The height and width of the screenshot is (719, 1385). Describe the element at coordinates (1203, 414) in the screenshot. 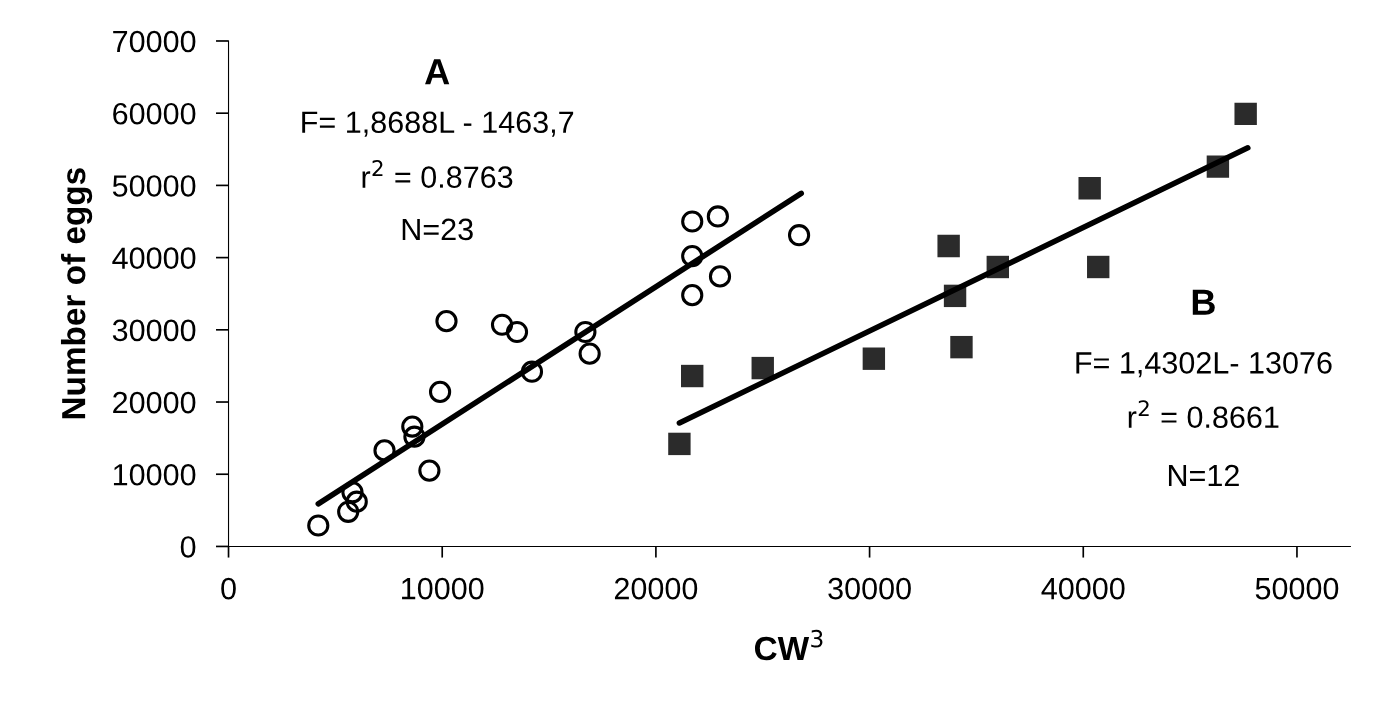

I see `annotation: r$^{2}$ = 0.8661` at that location.